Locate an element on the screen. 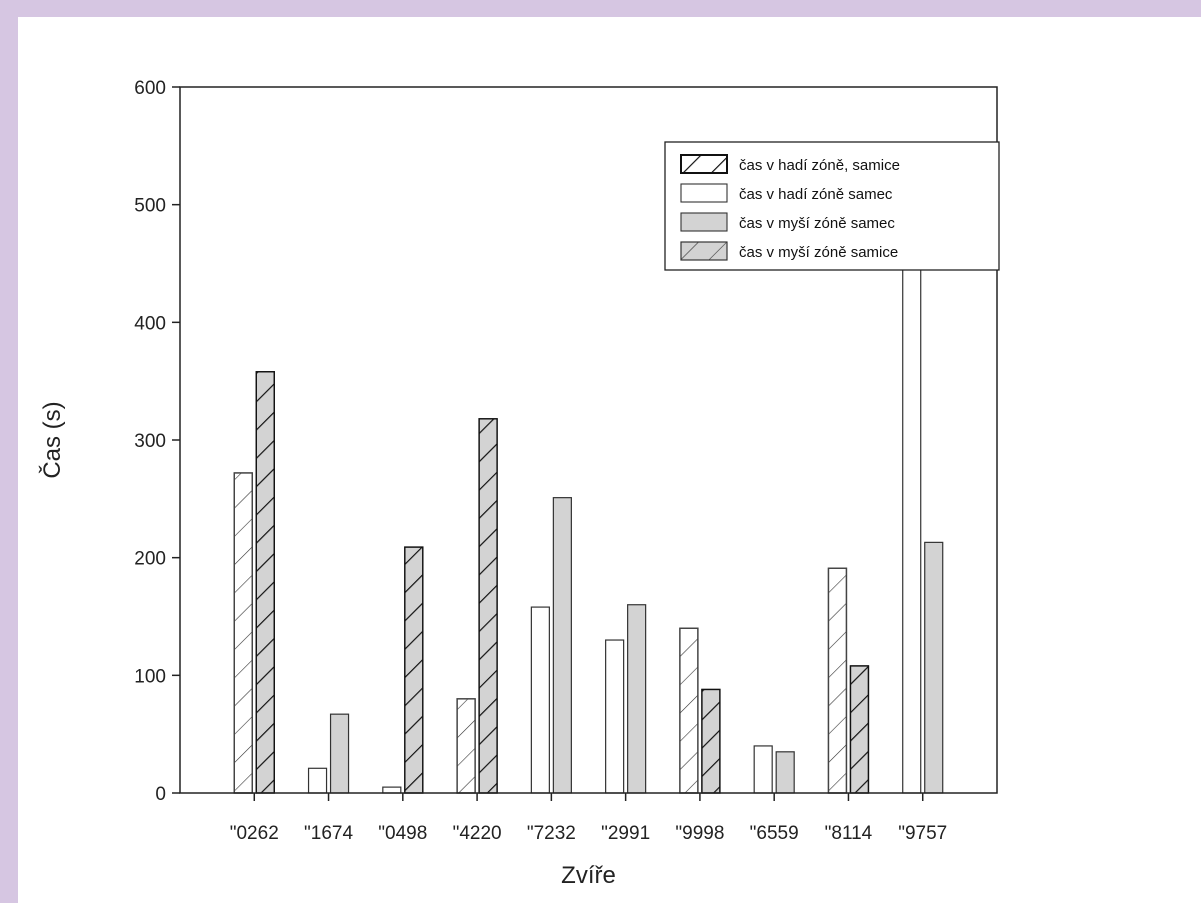  x-tick-label: "1674 is located at coordinates (328, 833).